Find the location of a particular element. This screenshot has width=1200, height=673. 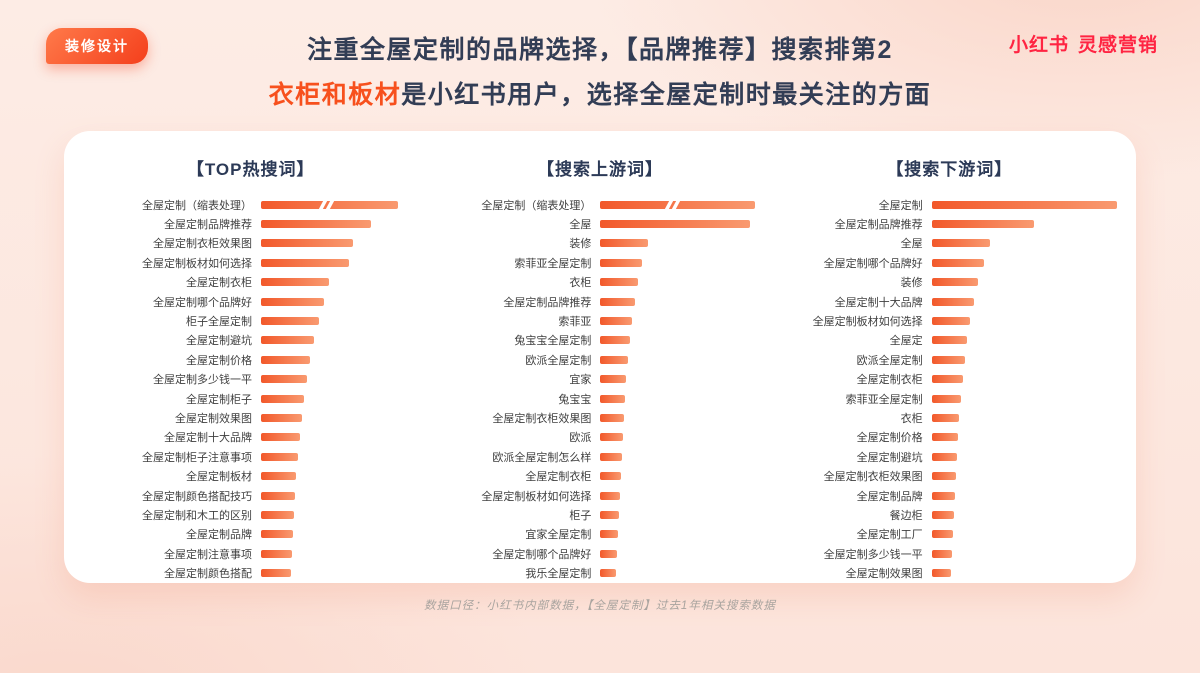

chart-row: 全屋定制多少钱一平 is located at coordinates (250, 379).